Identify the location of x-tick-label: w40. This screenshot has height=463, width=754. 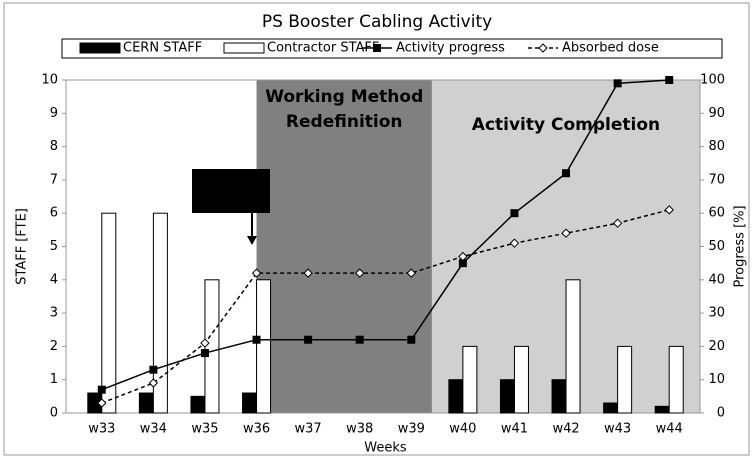
(462, 429).